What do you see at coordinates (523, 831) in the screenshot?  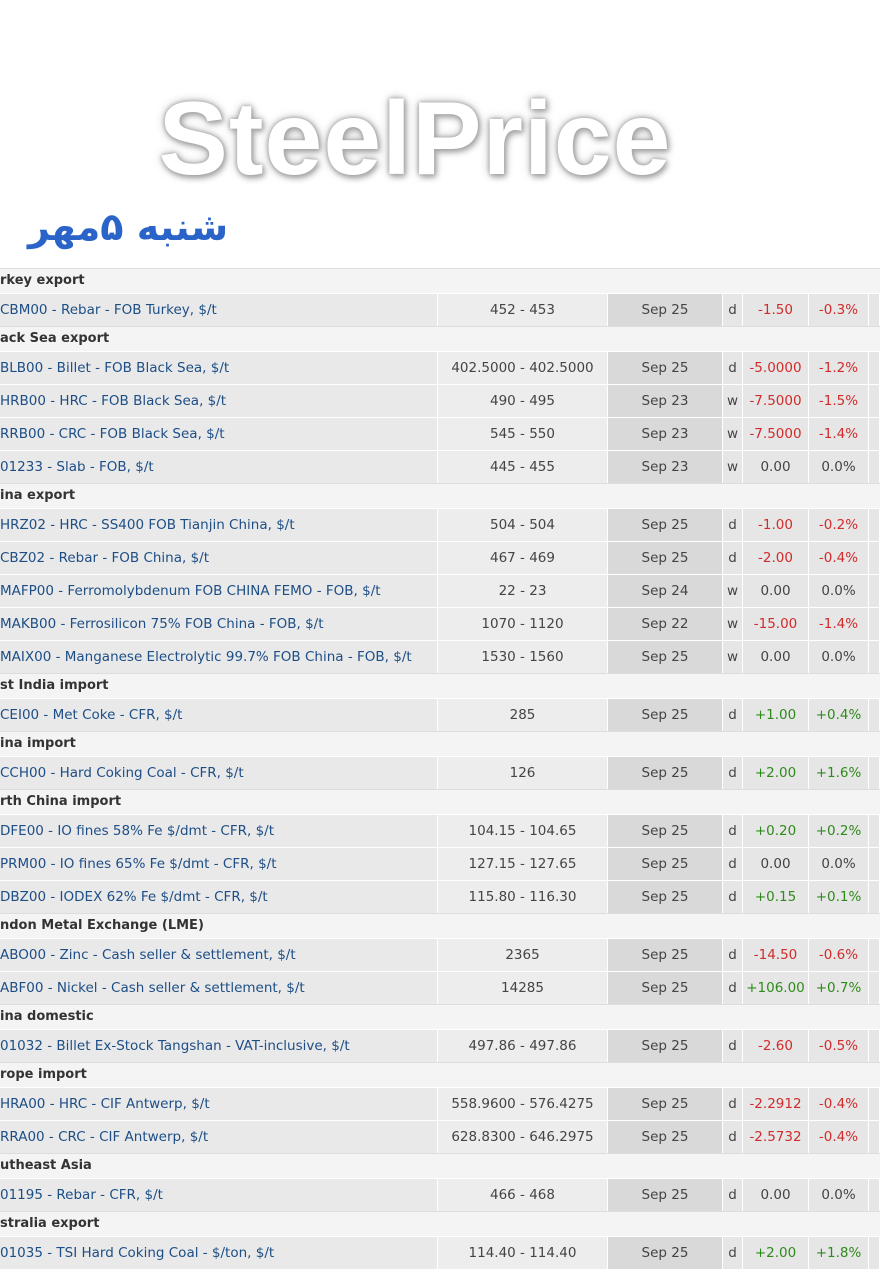 I see `price-range: 104.15 - 104.65` at bounding box center [523, 831].